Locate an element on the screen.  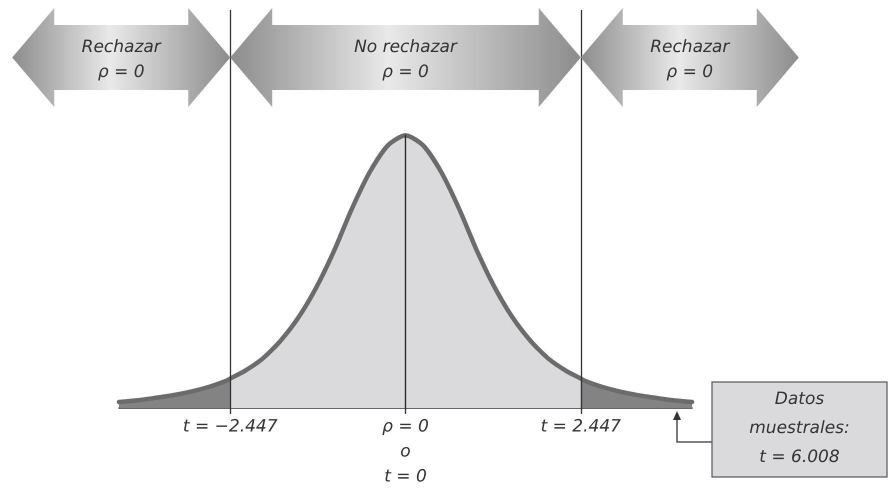
text: No rechazar ρ = 0 is located at coordinates (406, 59).